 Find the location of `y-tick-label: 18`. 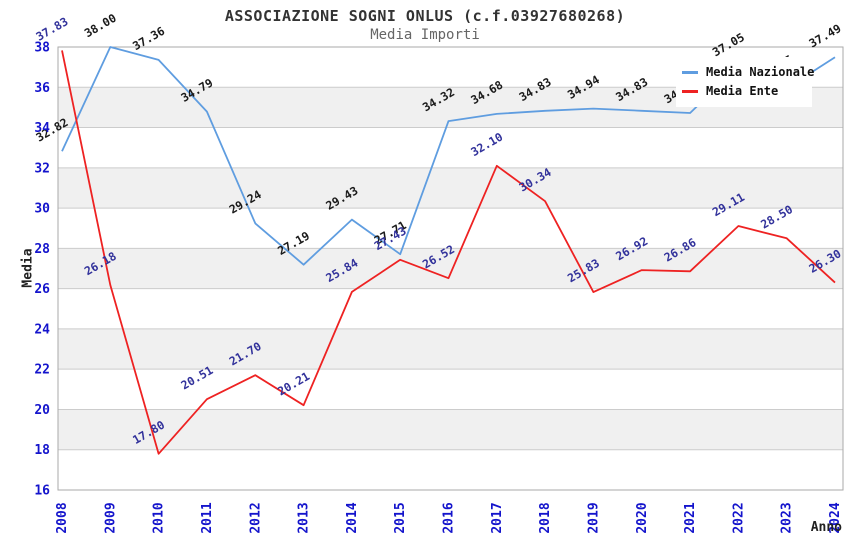

y-tick-label: 18 is located at coordinates (42, 450).